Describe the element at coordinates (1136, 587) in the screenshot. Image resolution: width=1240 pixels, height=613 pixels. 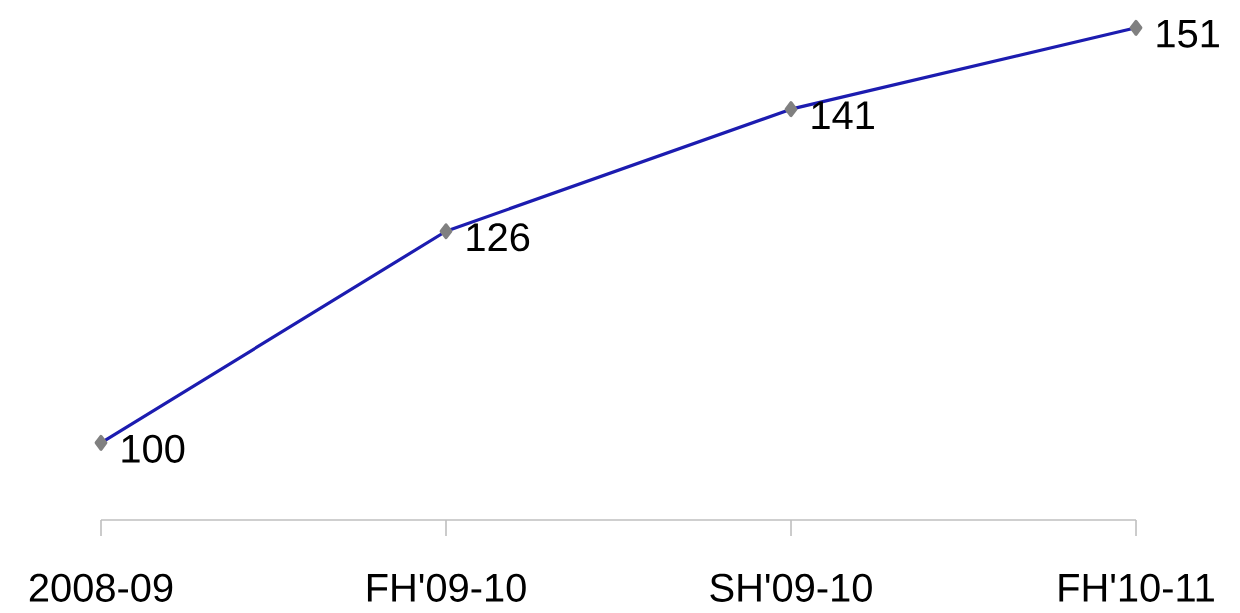
I see `x-tick-label: FH'10-11` at that location.